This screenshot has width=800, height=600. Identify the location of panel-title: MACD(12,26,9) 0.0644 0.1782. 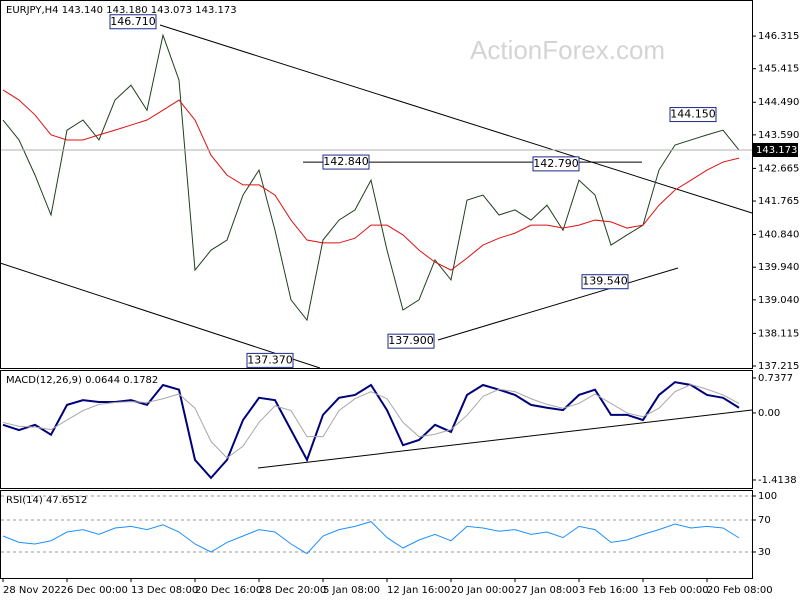
(82, 380).